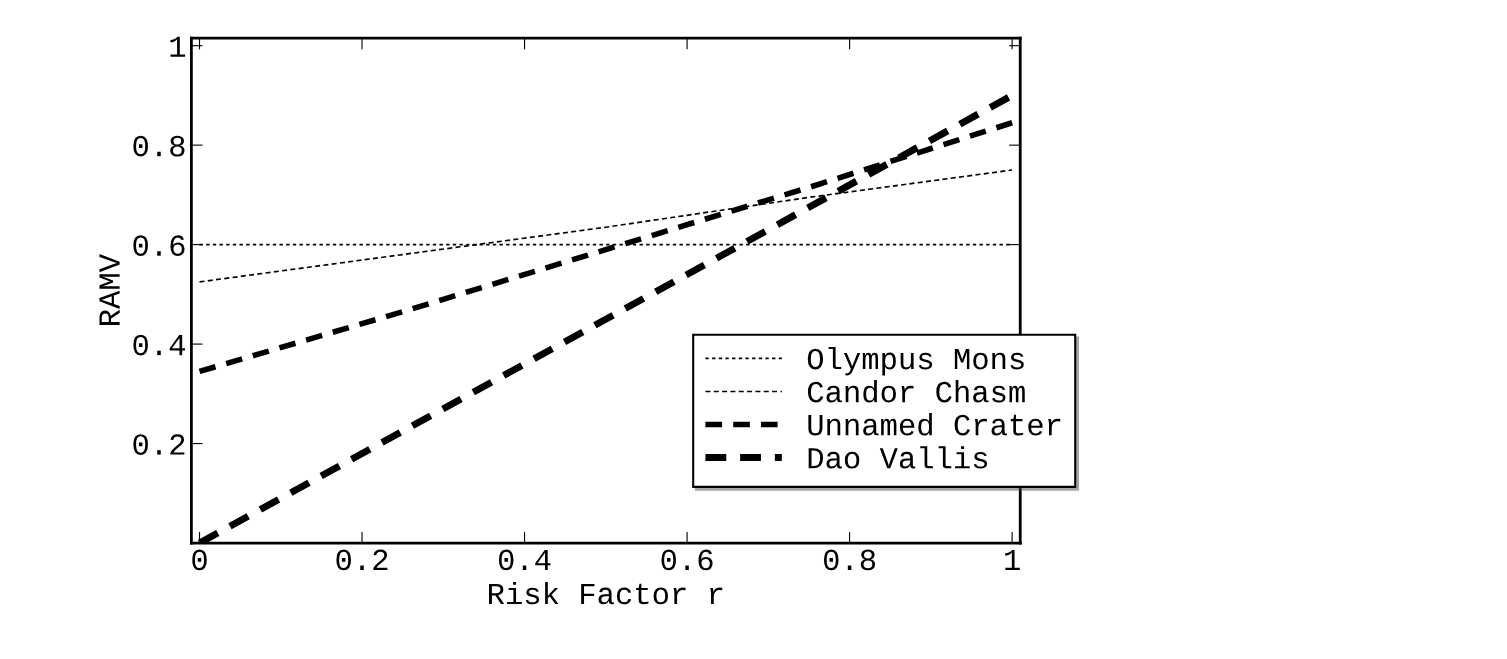 The image size is (1507, 659). Describe the element at coordinates (916, 391) in the screenshot. I see `legend-label: Candor Chasm` at that location.